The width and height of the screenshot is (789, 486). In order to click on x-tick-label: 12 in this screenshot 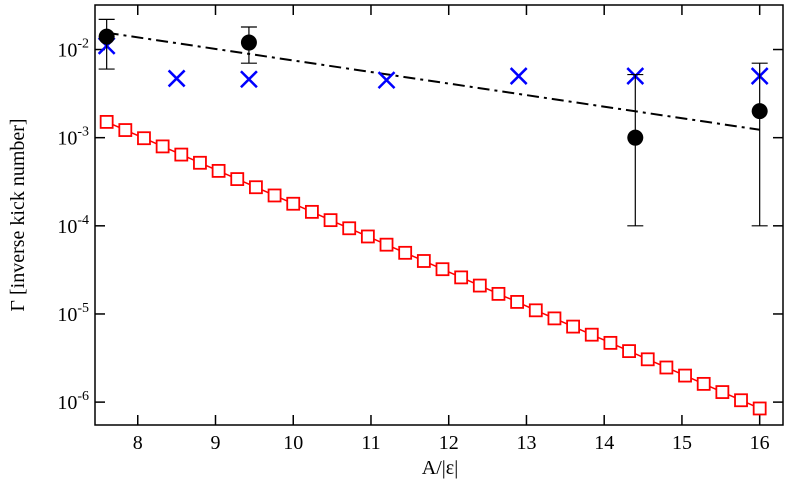, I will do `click(449, 443)`.